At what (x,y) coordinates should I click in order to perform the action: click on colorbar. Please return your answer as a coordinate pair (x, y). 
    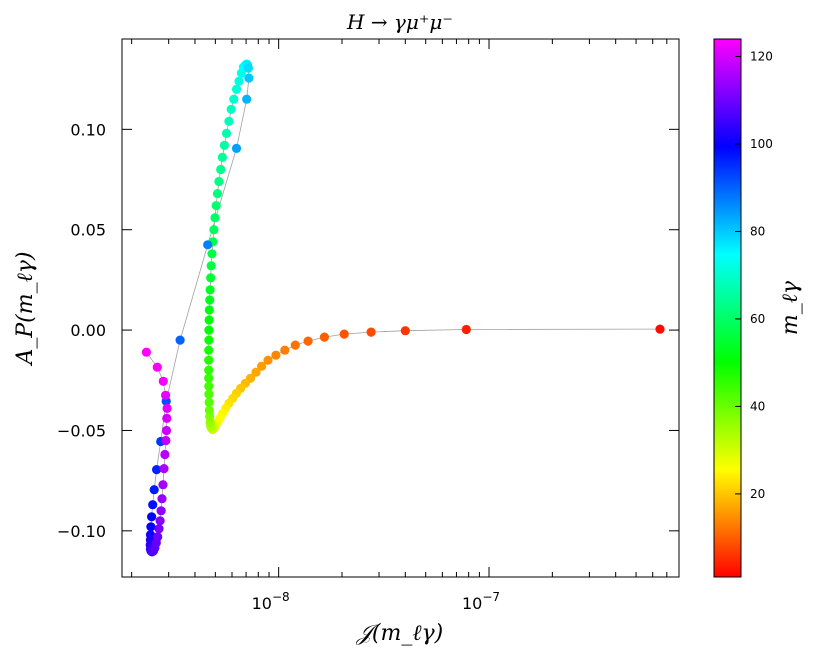
    Looking at the image, I should click on (727, 308).